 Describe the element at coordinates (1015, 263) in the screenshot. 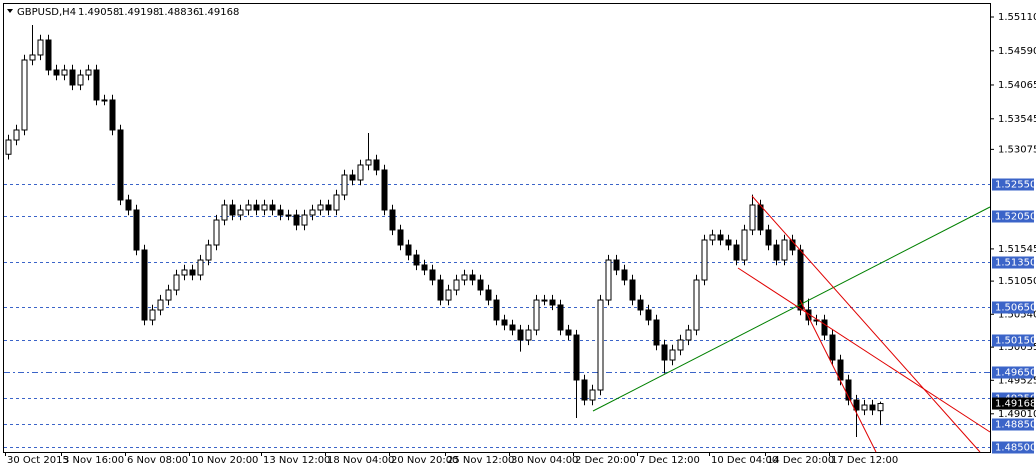

I see `level-label: 1.51350` at that location.